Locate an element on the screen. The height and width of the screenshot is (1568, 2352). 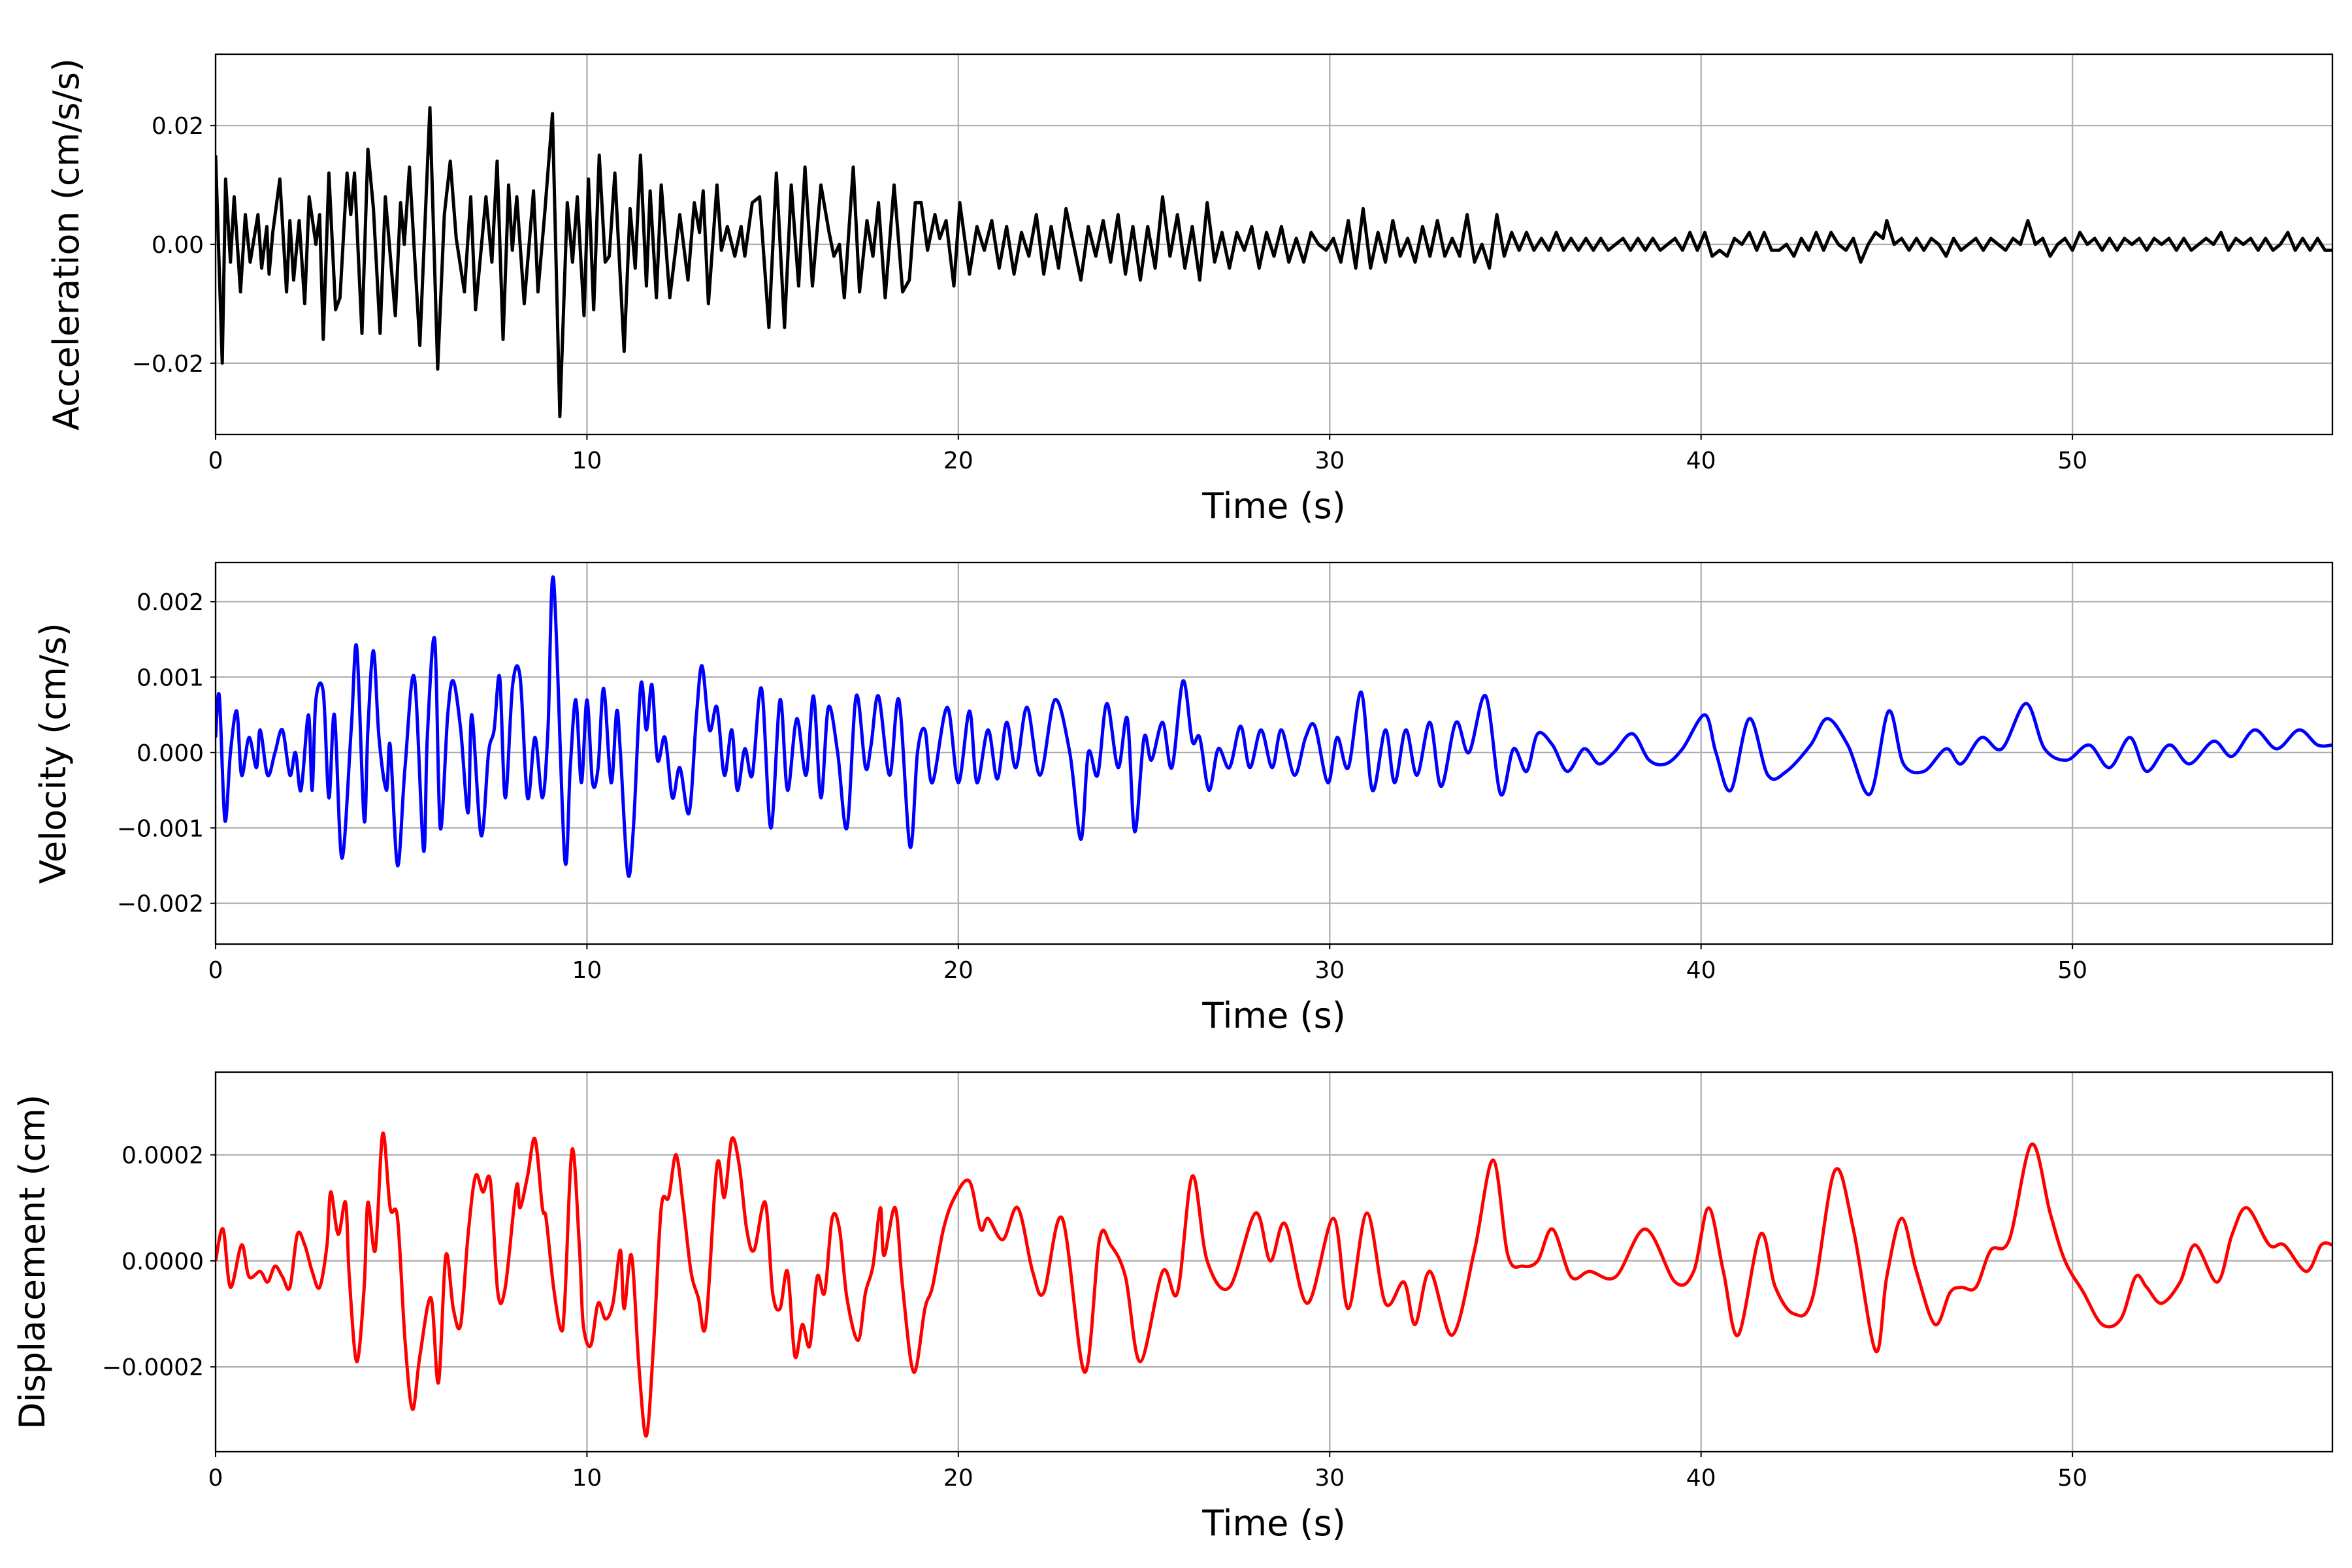
y-tick-label: 0.00 is located at coordinates (178, 245).